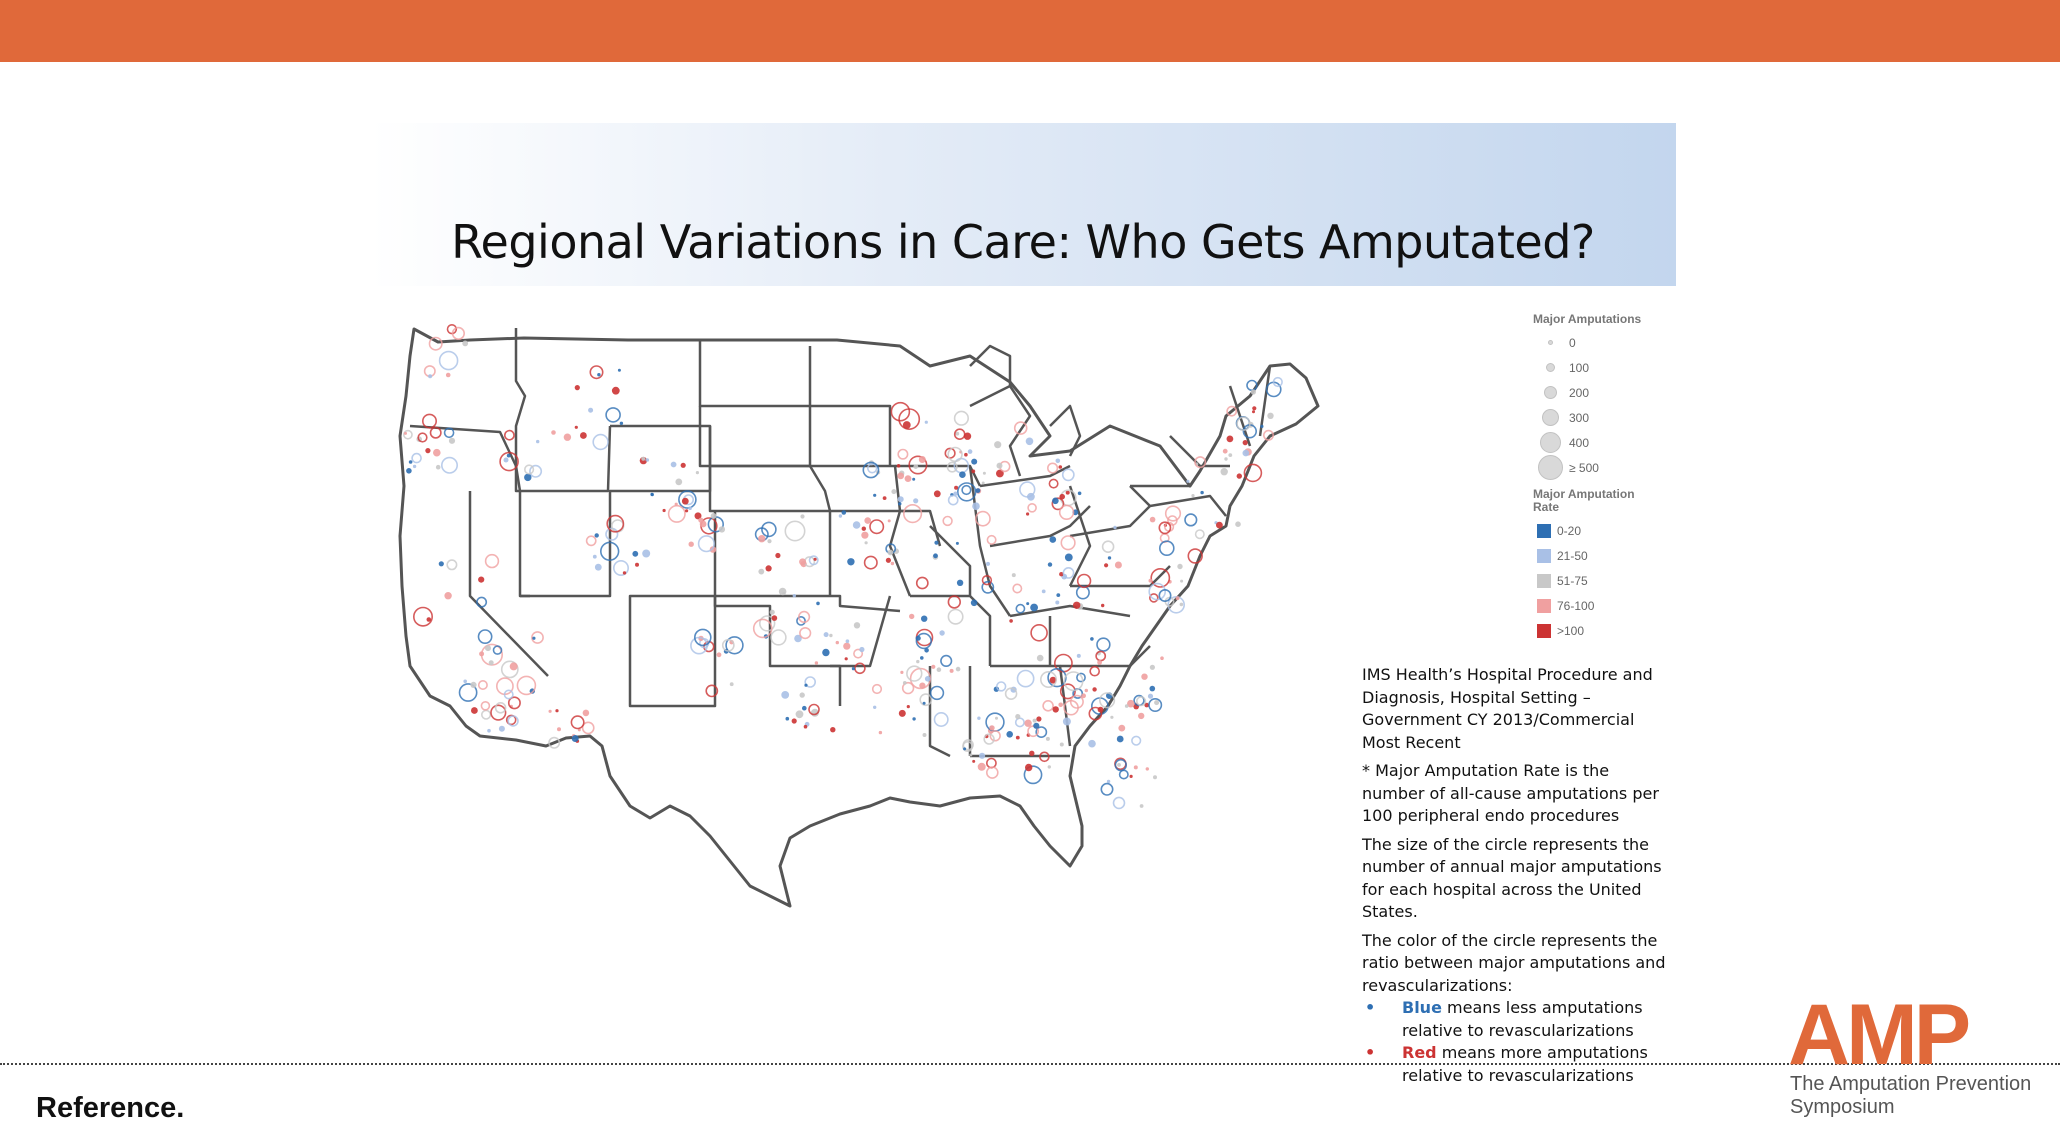 The width and height of the screenshot is (2060, 1148). What do you see at coordinates (1584, 500) in the screenshot?
I see `rate-legend-title: Major Amputation Rate` at bounding box center [1584, 500].